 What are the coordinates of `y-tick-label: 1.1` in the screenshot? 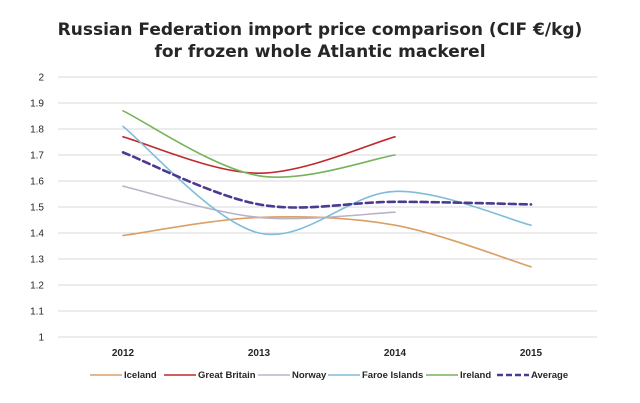 It's located at (37, 312).